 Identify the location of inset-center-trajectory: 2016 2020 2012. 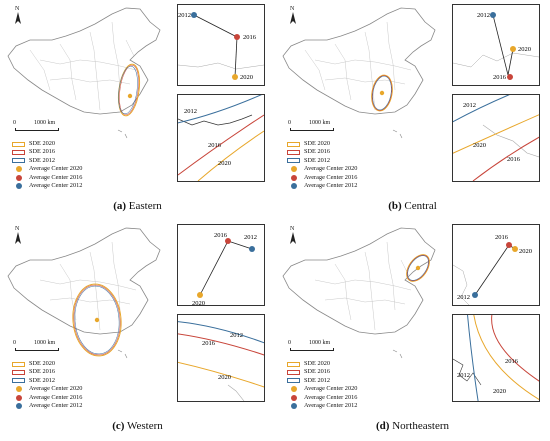
(496, 265).